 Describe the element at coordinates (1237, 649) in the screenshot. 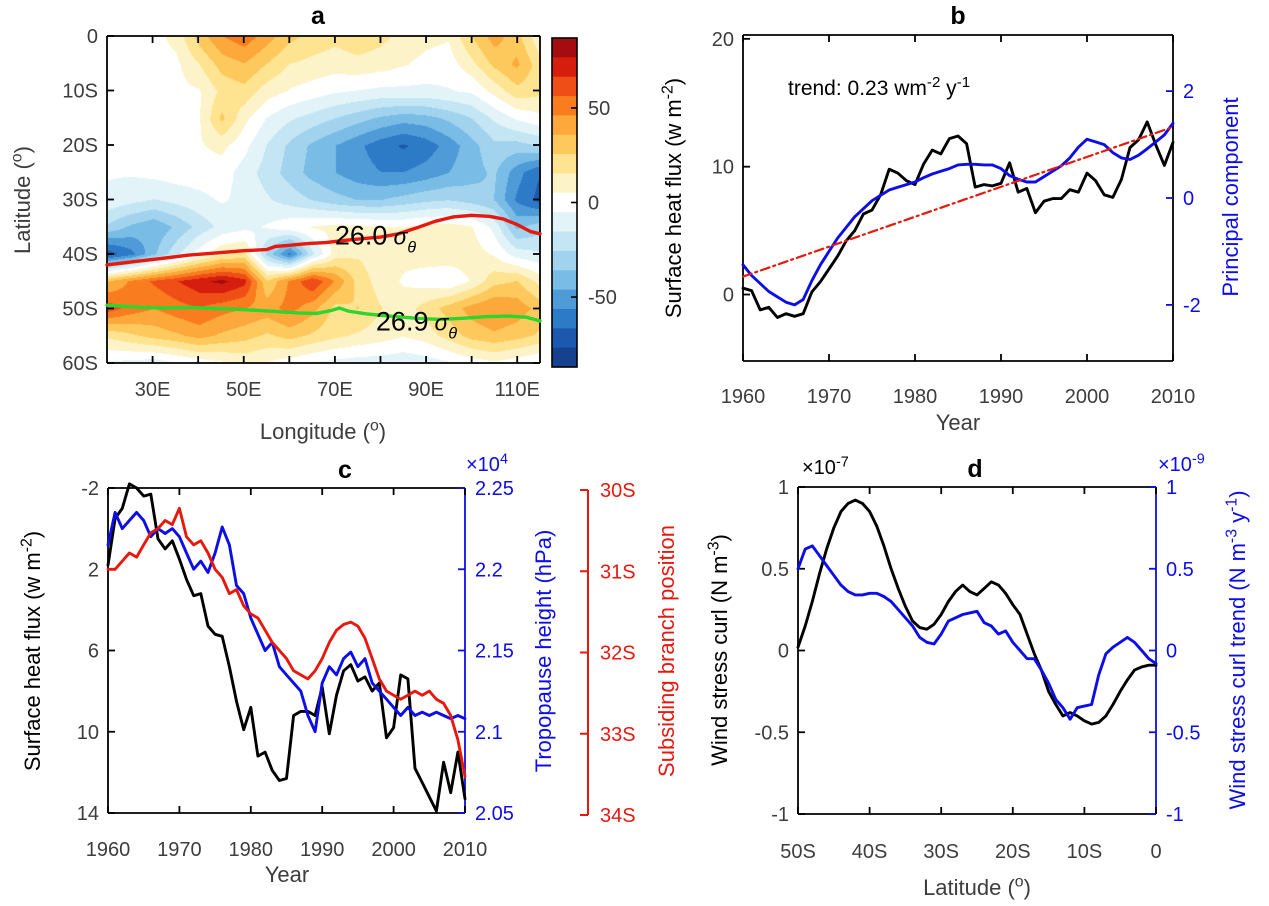

I see `panel-d-right-ylabel: Wind stress curl trend (N m-3 y-1)` at that location.